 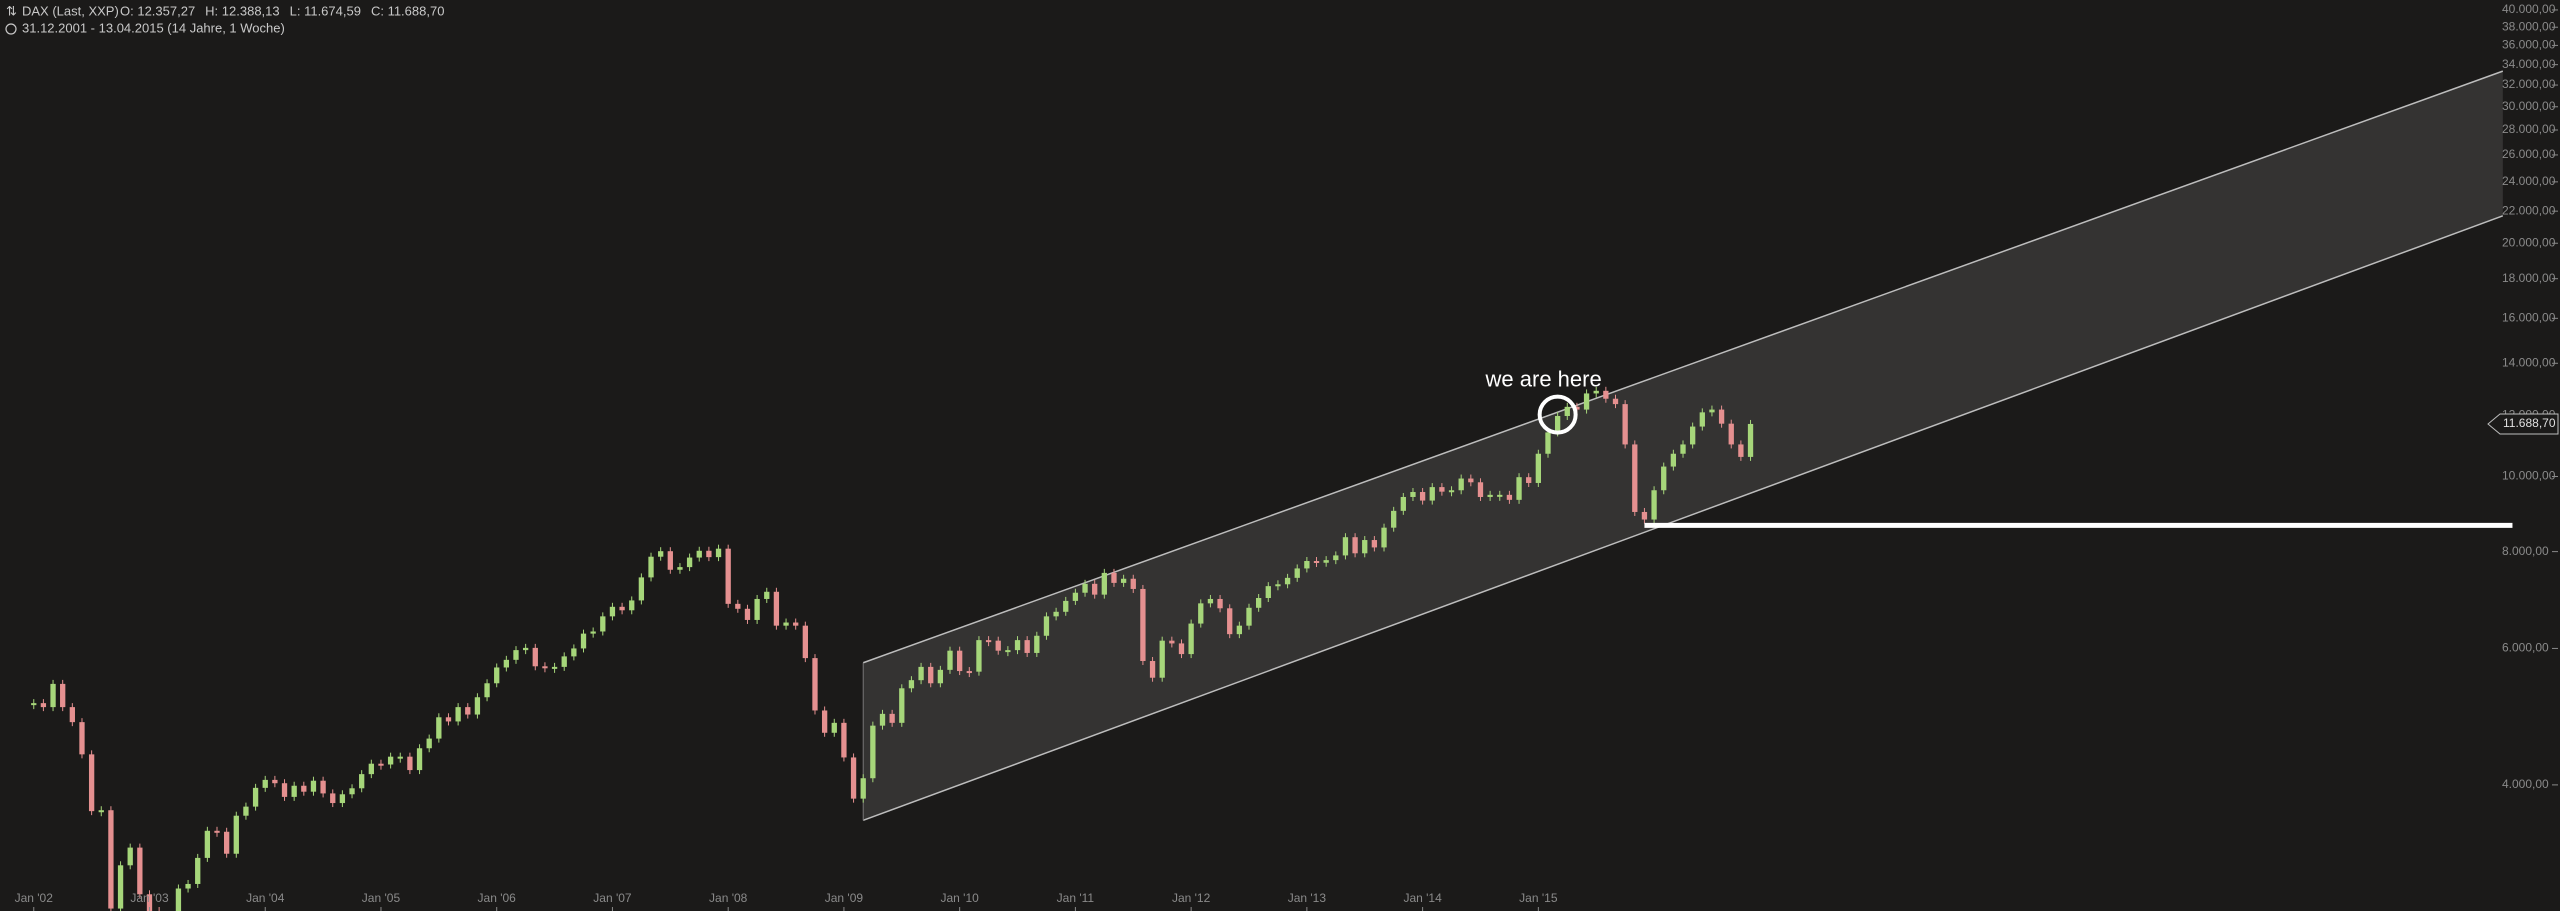 I want to click on x-tick-label: Jan '03, so click(x=149, y=898).